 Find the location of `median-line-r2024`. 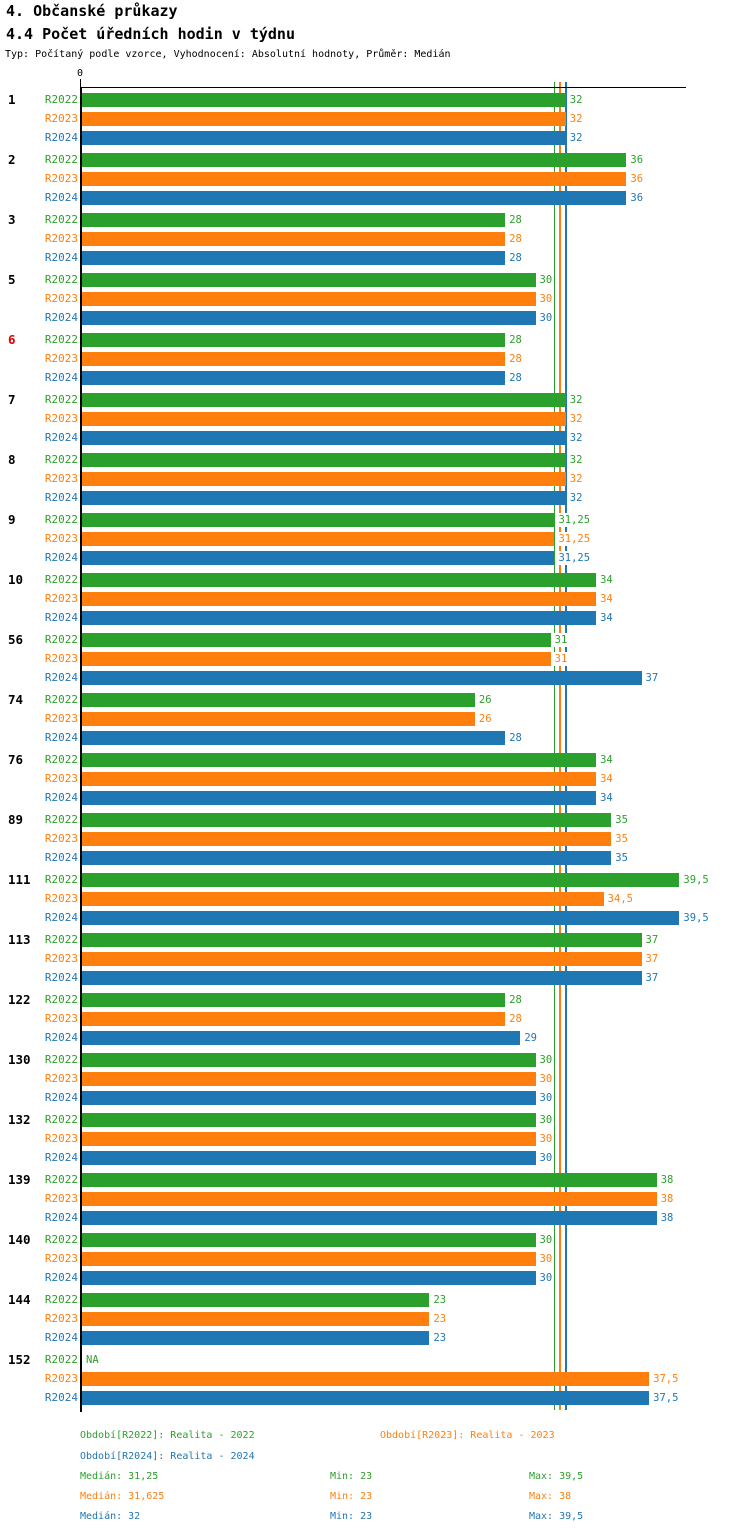

median-line-r2024 is located at coordinates (566, 746).